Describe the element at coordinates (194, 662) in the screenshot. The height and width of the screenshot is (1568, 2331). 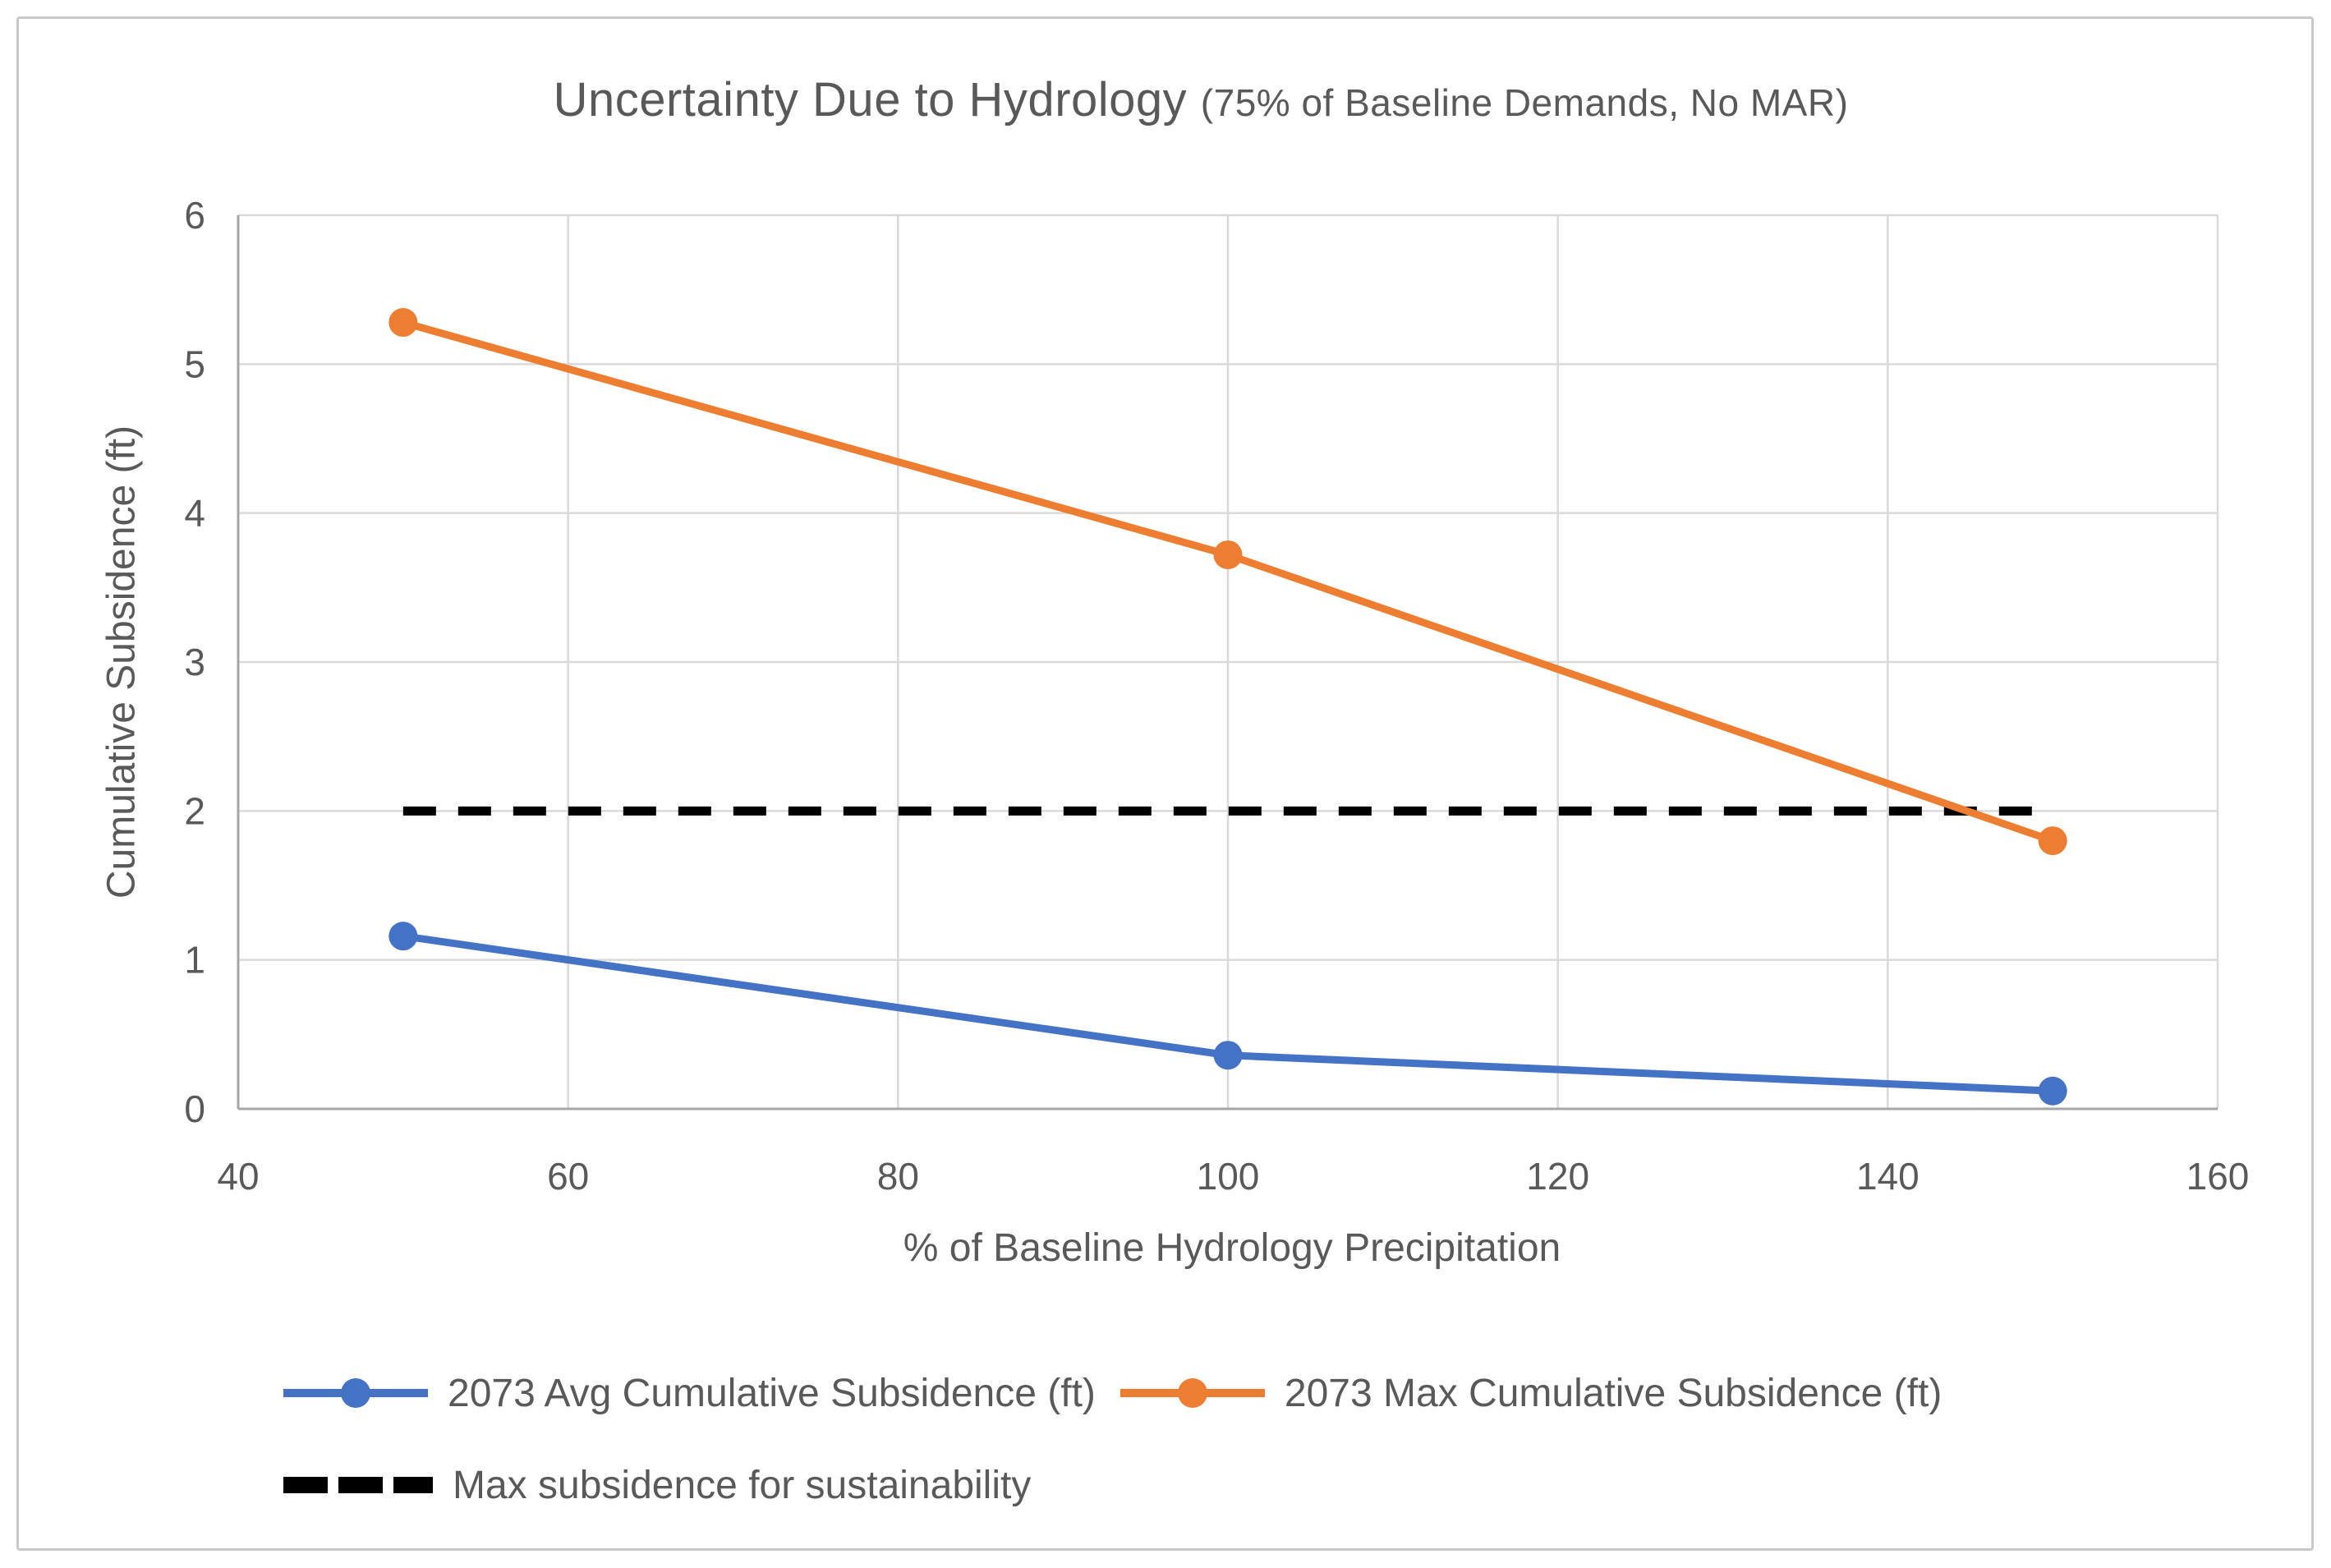
I see `y-tick-label: 3` at that location.